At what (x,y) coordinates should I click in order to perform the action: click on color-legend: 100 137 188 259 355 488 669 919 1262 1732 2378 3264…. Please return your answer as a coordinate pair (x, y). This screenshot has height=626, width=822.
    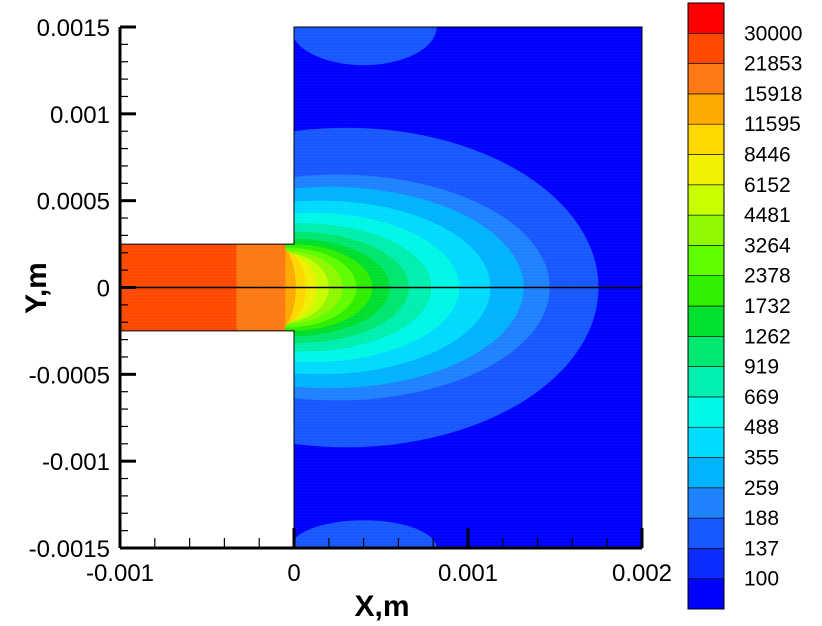
    Looking at the image, I should click on (744, 306).